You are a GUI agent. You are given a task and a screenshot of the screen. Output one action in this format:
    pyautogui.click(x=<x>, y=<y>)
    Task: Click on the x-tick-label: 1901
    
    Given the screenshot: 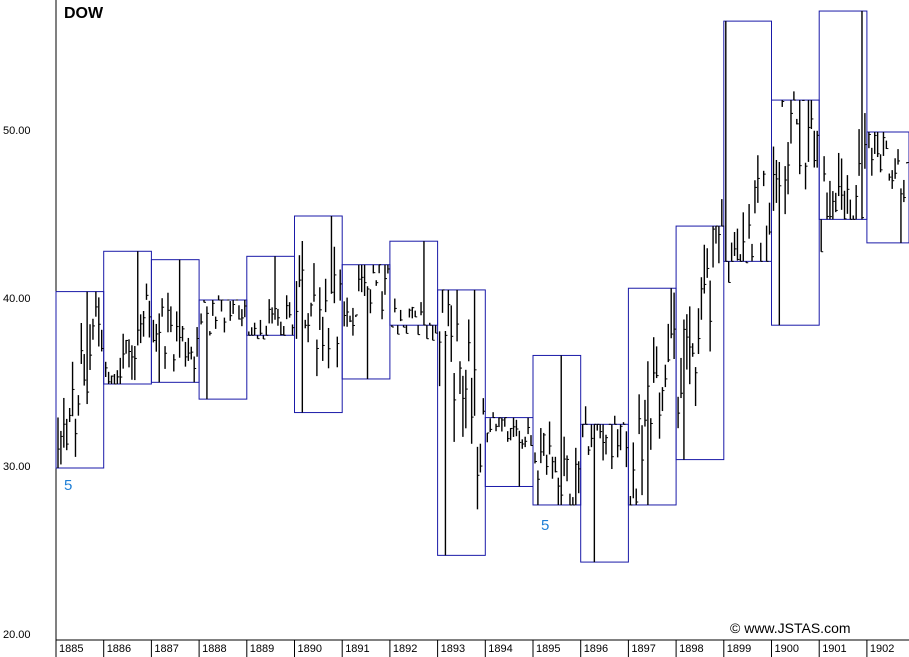 What is the action you would take?
    pyautogui.click(x=834, y=649)
    